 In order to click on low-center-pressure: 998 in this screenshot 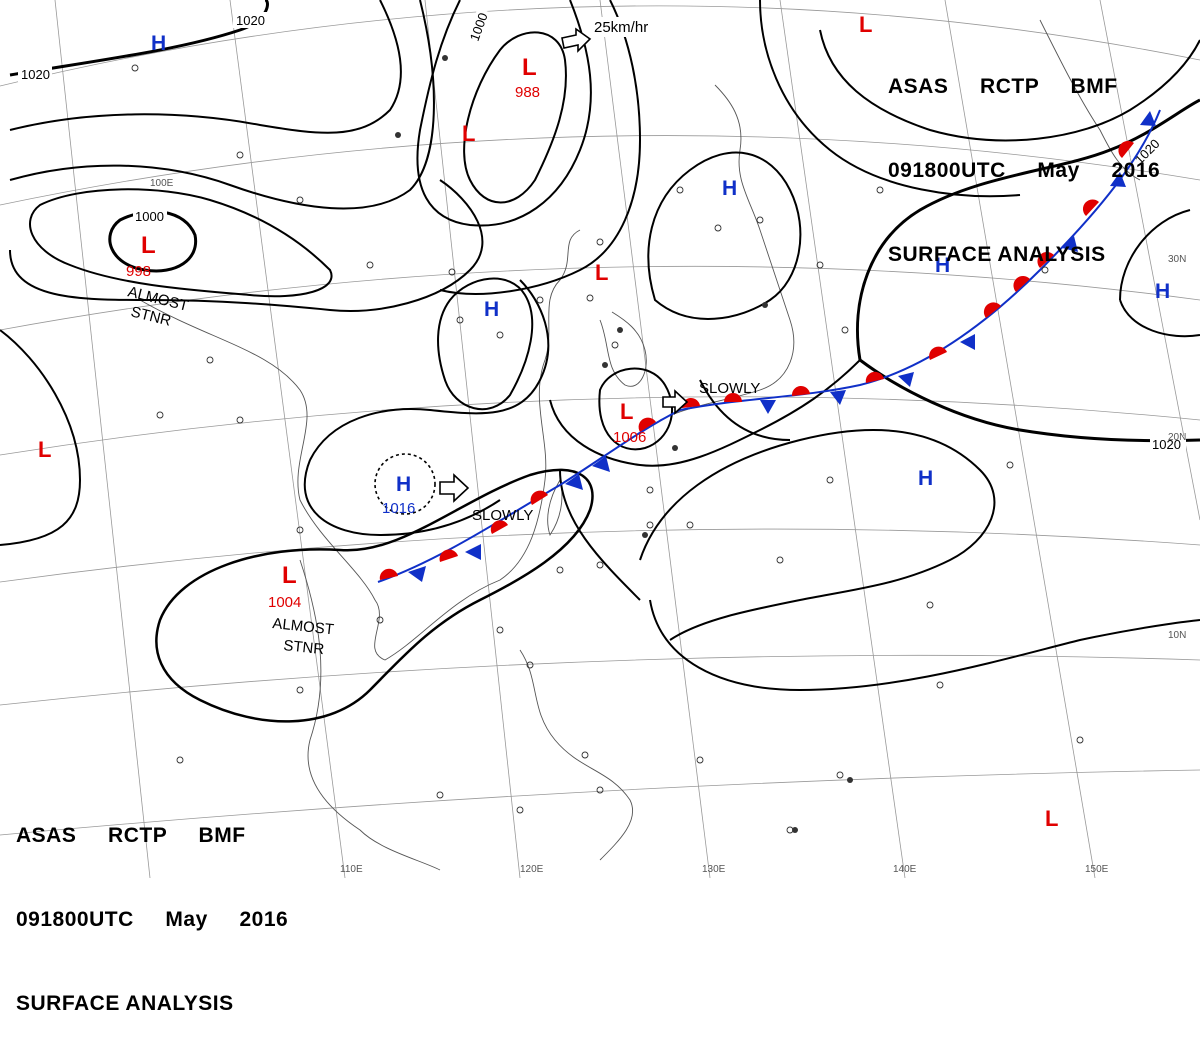, I will do `click(138, 271)`.